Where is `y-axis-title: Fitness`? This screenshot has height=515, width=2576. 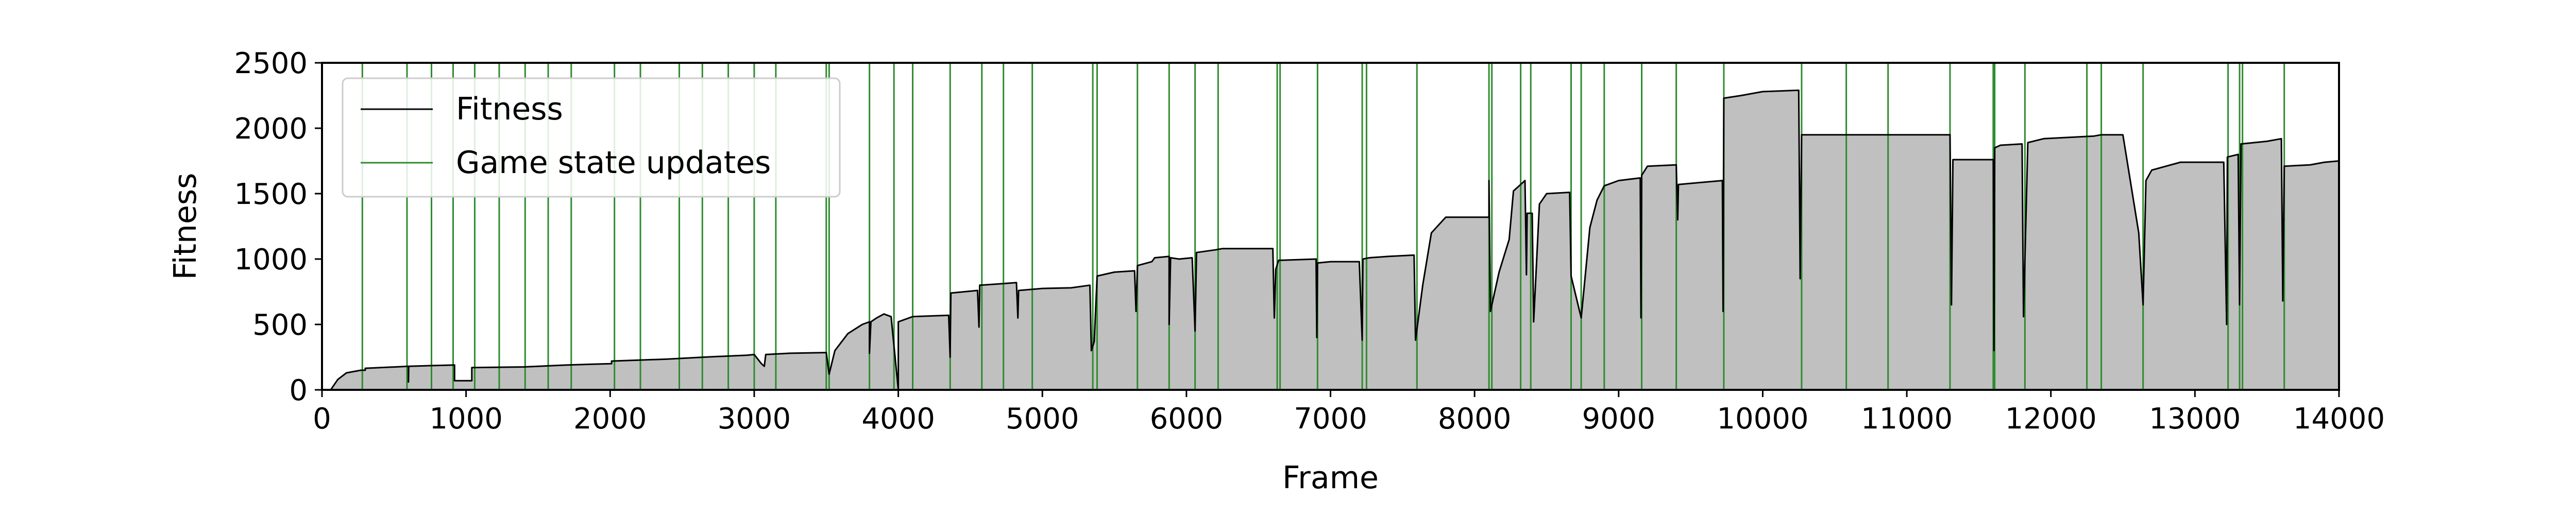 y-axis-title: Fitness is located at coordinates (185, 227).